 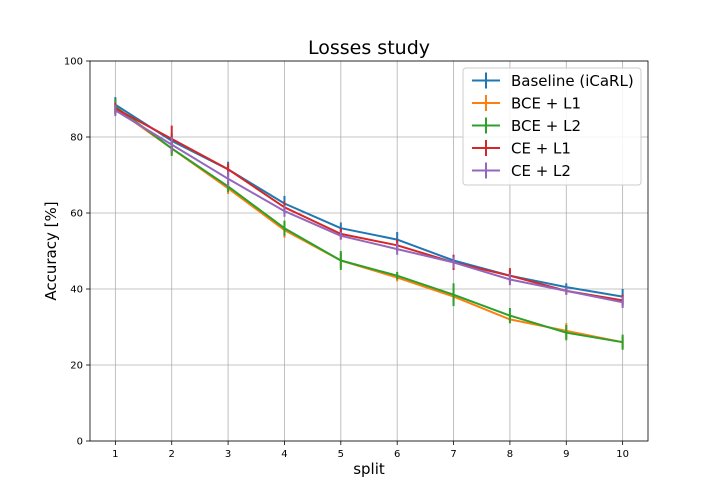 I want to click on y-axis-label: Accuracy [%], so click(x=51, y=250).